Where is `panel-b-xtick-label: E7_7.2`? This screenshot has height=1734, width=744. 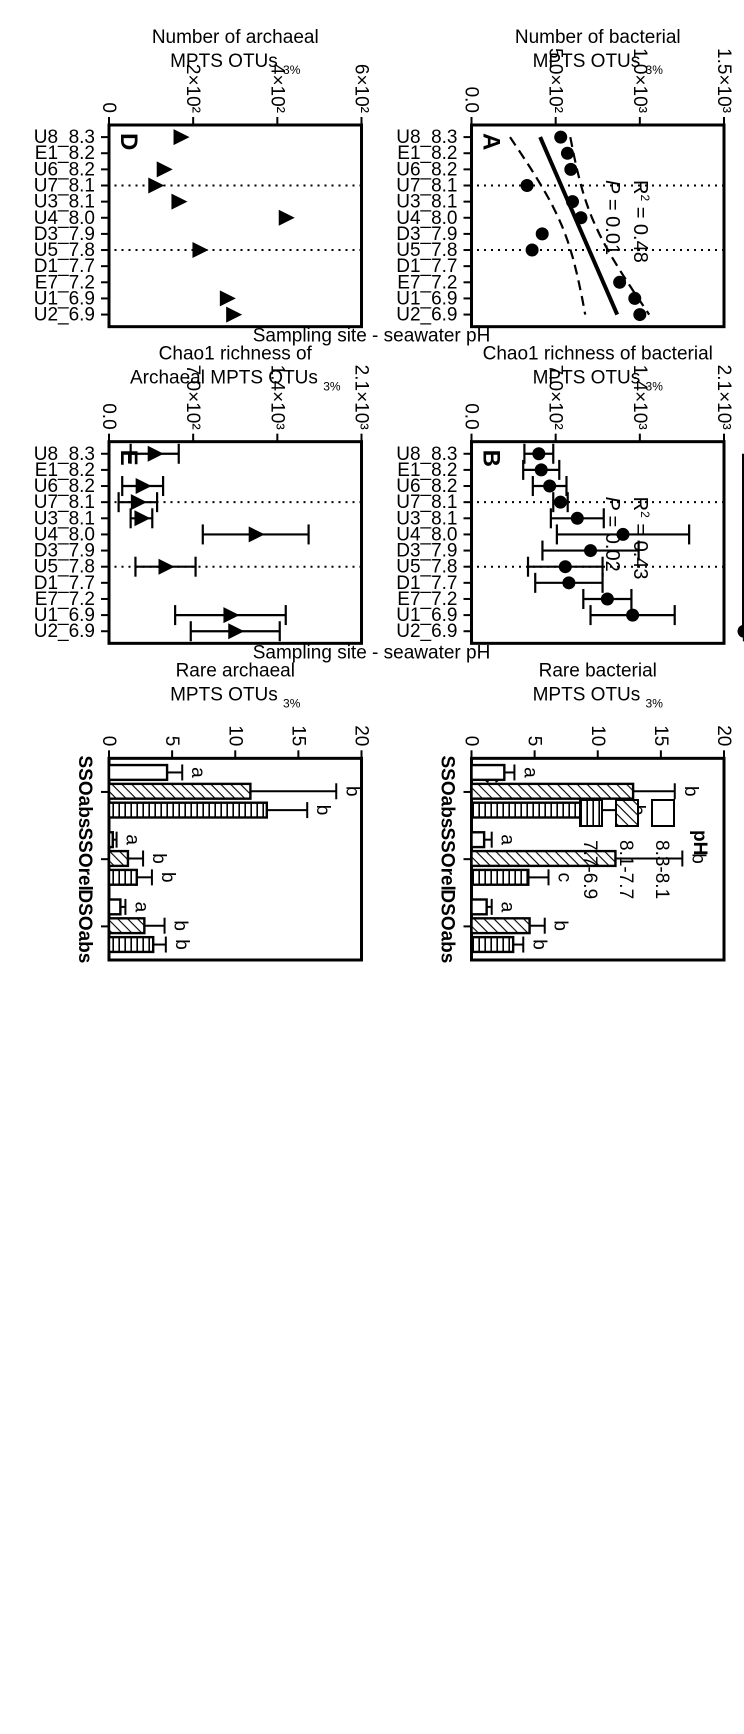
panel-b-xtick-label: E7_7.2 is located at coordinates (427, 599).